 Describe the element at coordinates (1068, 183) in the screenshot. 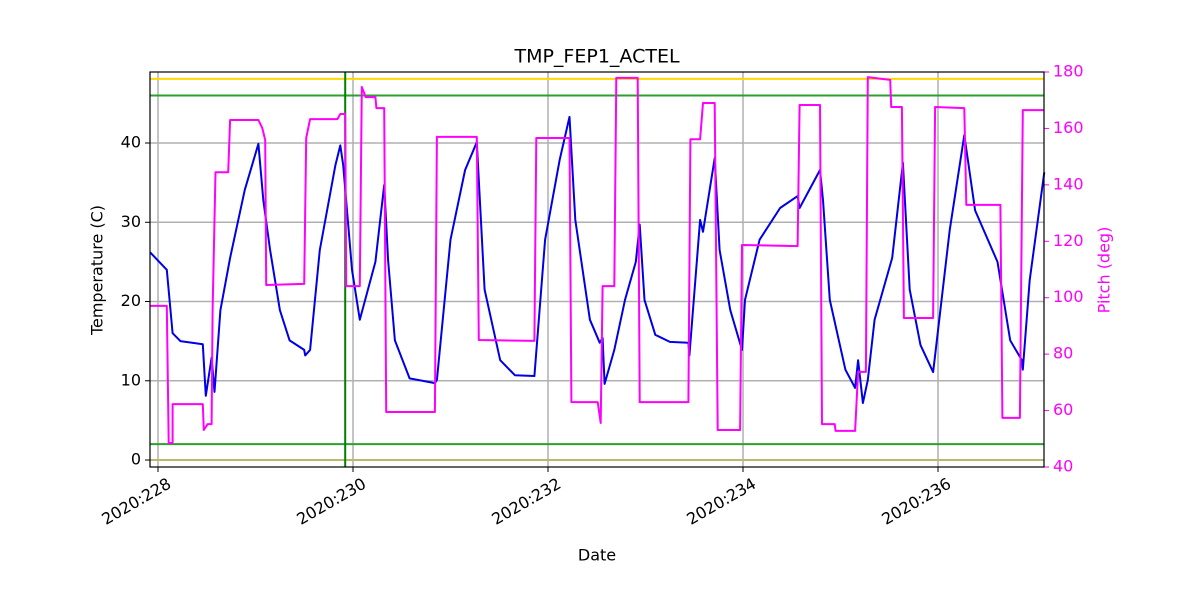

I see `y2-tick-label: 140` at that location.